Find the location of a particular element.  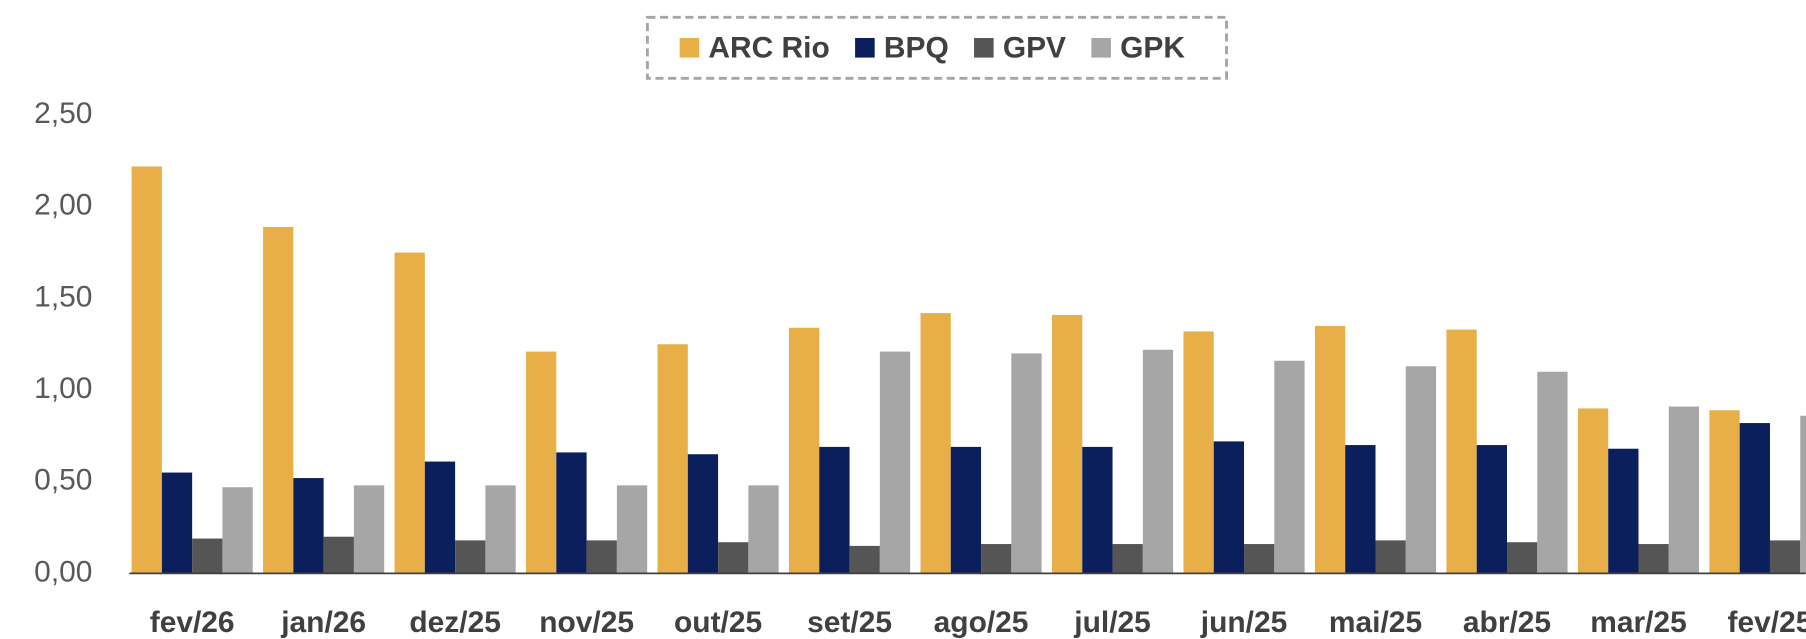

y-tick-label: 0,50 is located at coordinates (63, 480).